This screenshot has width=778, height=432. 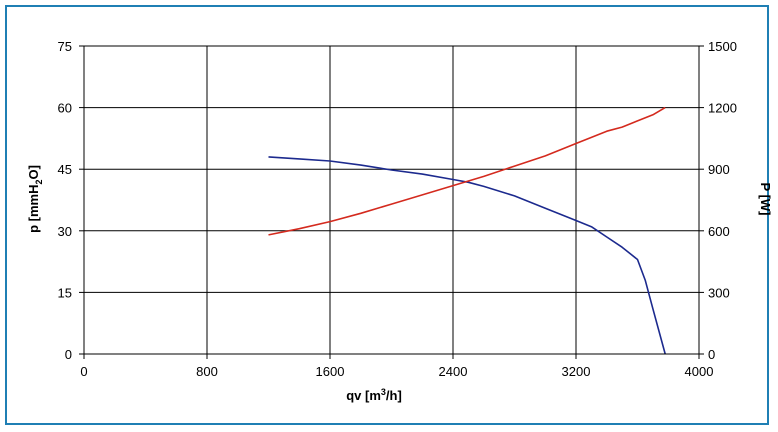 What do you see at coordinates (65, 292) in the screenshot?
I see `y-tick-label: 15` at bounding box center [65, 292].